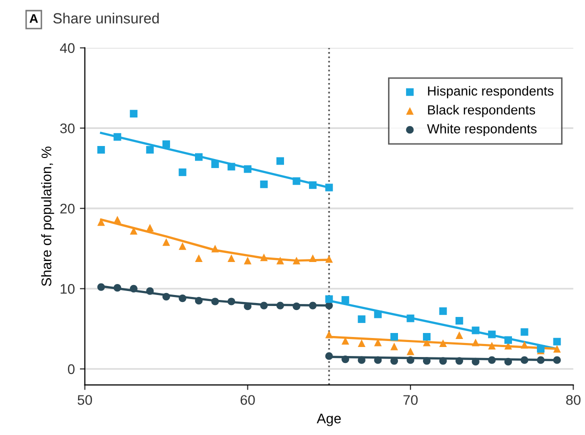  Describe the element at coordinates (482, 111) in the screenshot. I see `legend-label: Black respondents` at that location.